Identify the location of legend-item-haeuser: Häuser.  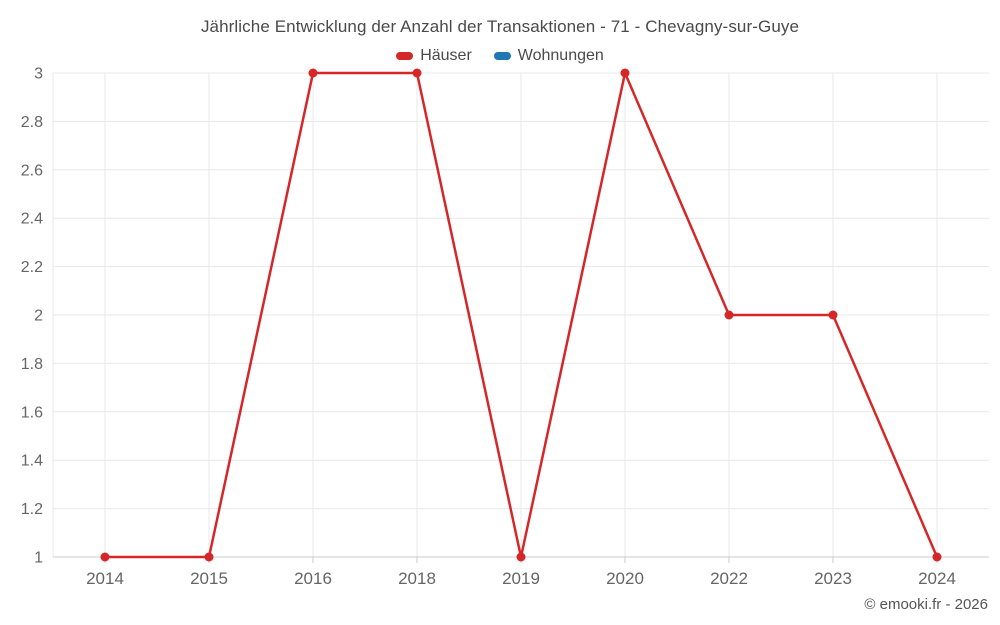
(434, 56).